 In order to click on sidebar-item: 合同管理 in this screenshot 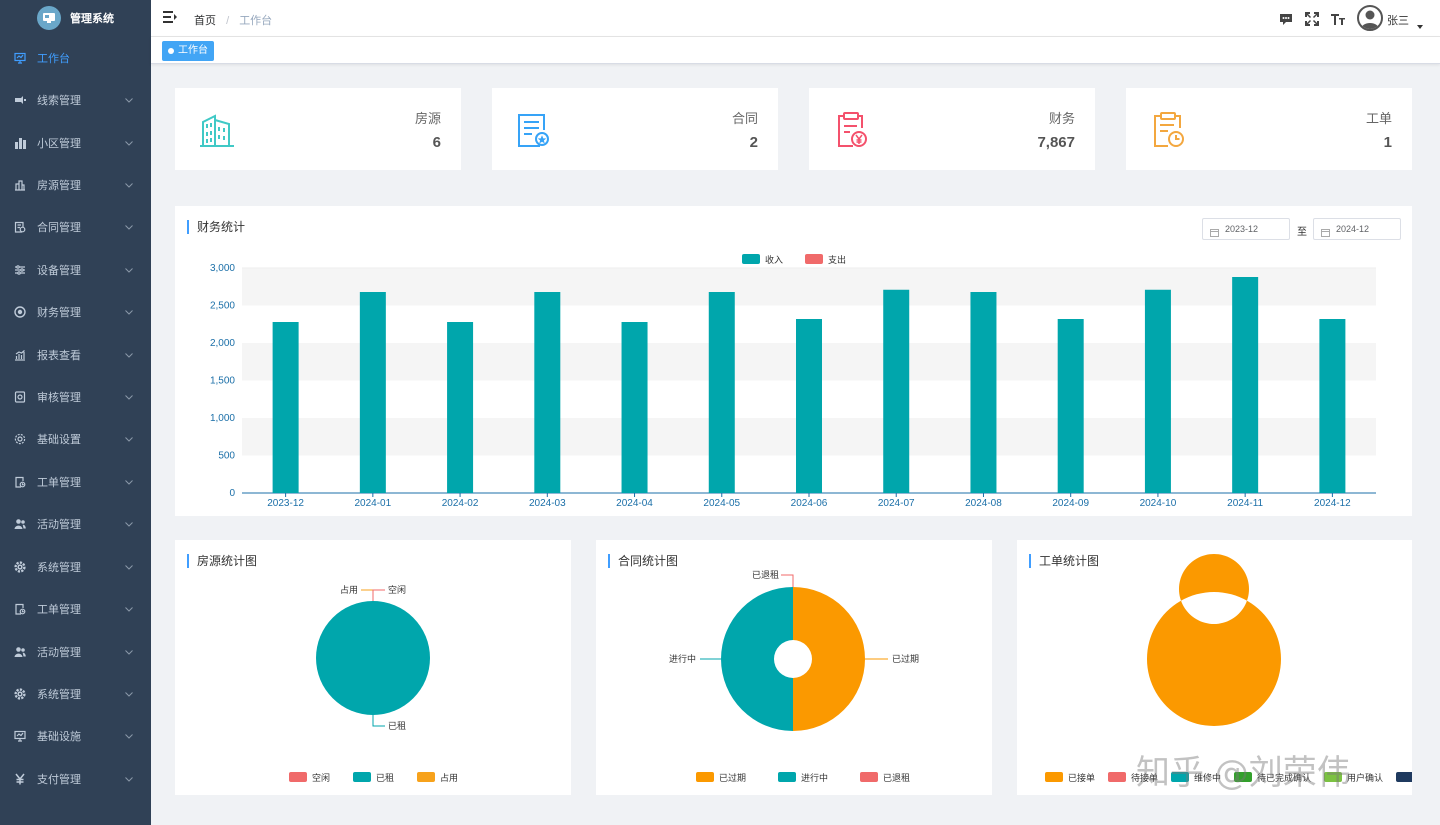, I will do `click(75, 227)`.